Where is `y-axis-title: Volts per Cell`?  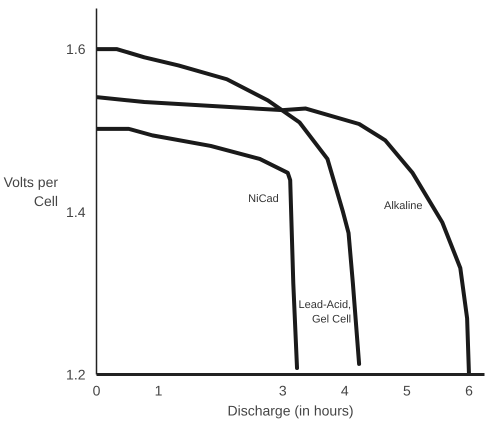
y-axis-title: Volts per Cell is located at coordinates (31, 192).